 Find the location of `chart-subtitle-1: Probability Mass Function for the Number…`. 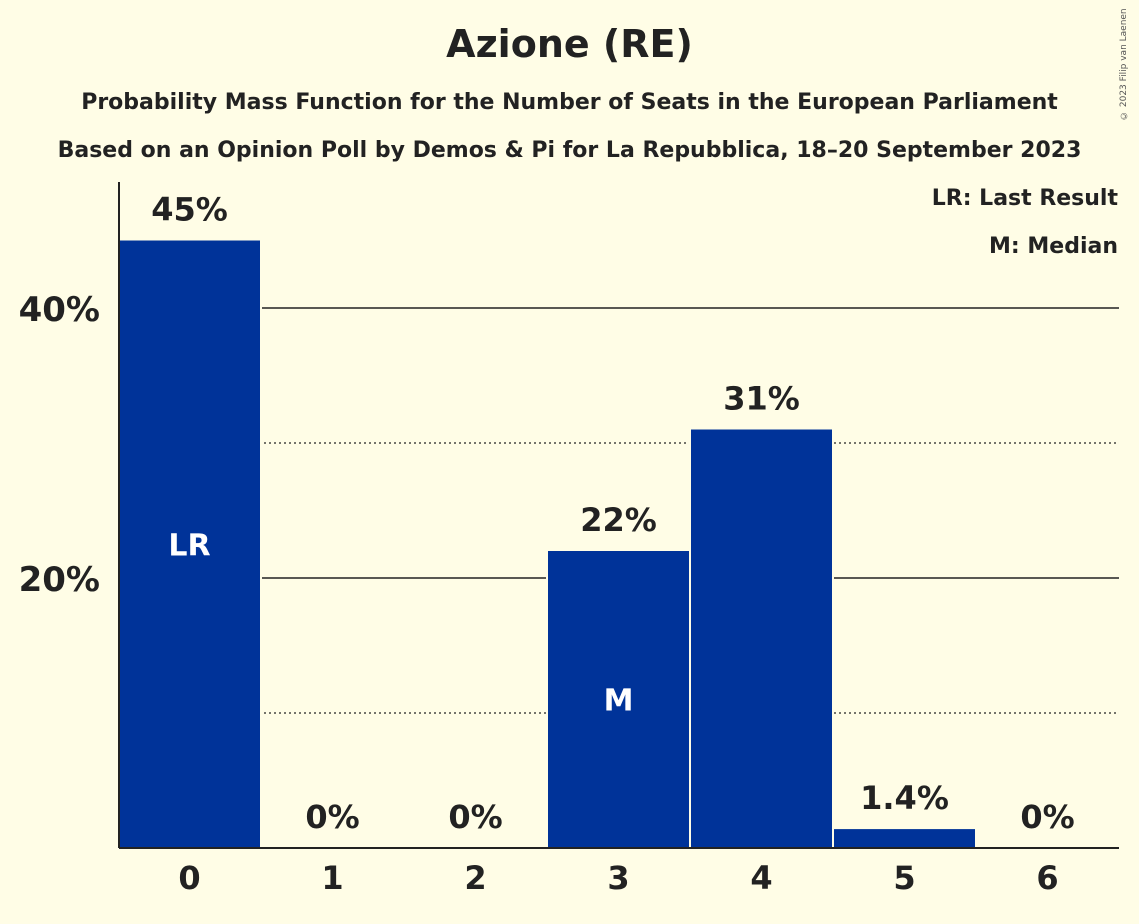

chart-subtitle-1: Probability Mass Function for the Number… is located at coordinates (569, 102).